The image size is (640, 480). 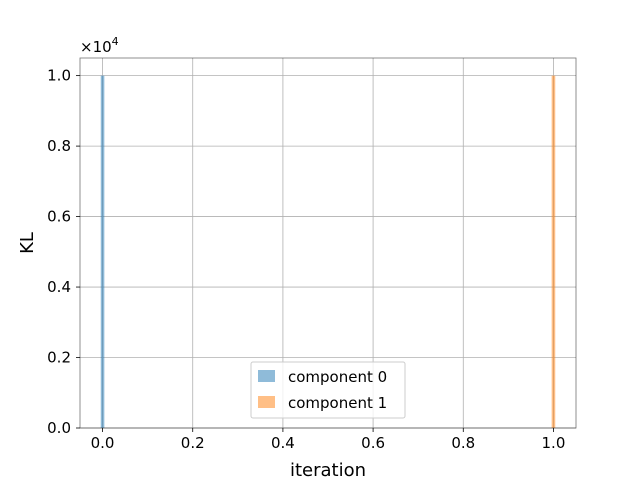 I want to click on legend-frame, so click(x=328, y=390).